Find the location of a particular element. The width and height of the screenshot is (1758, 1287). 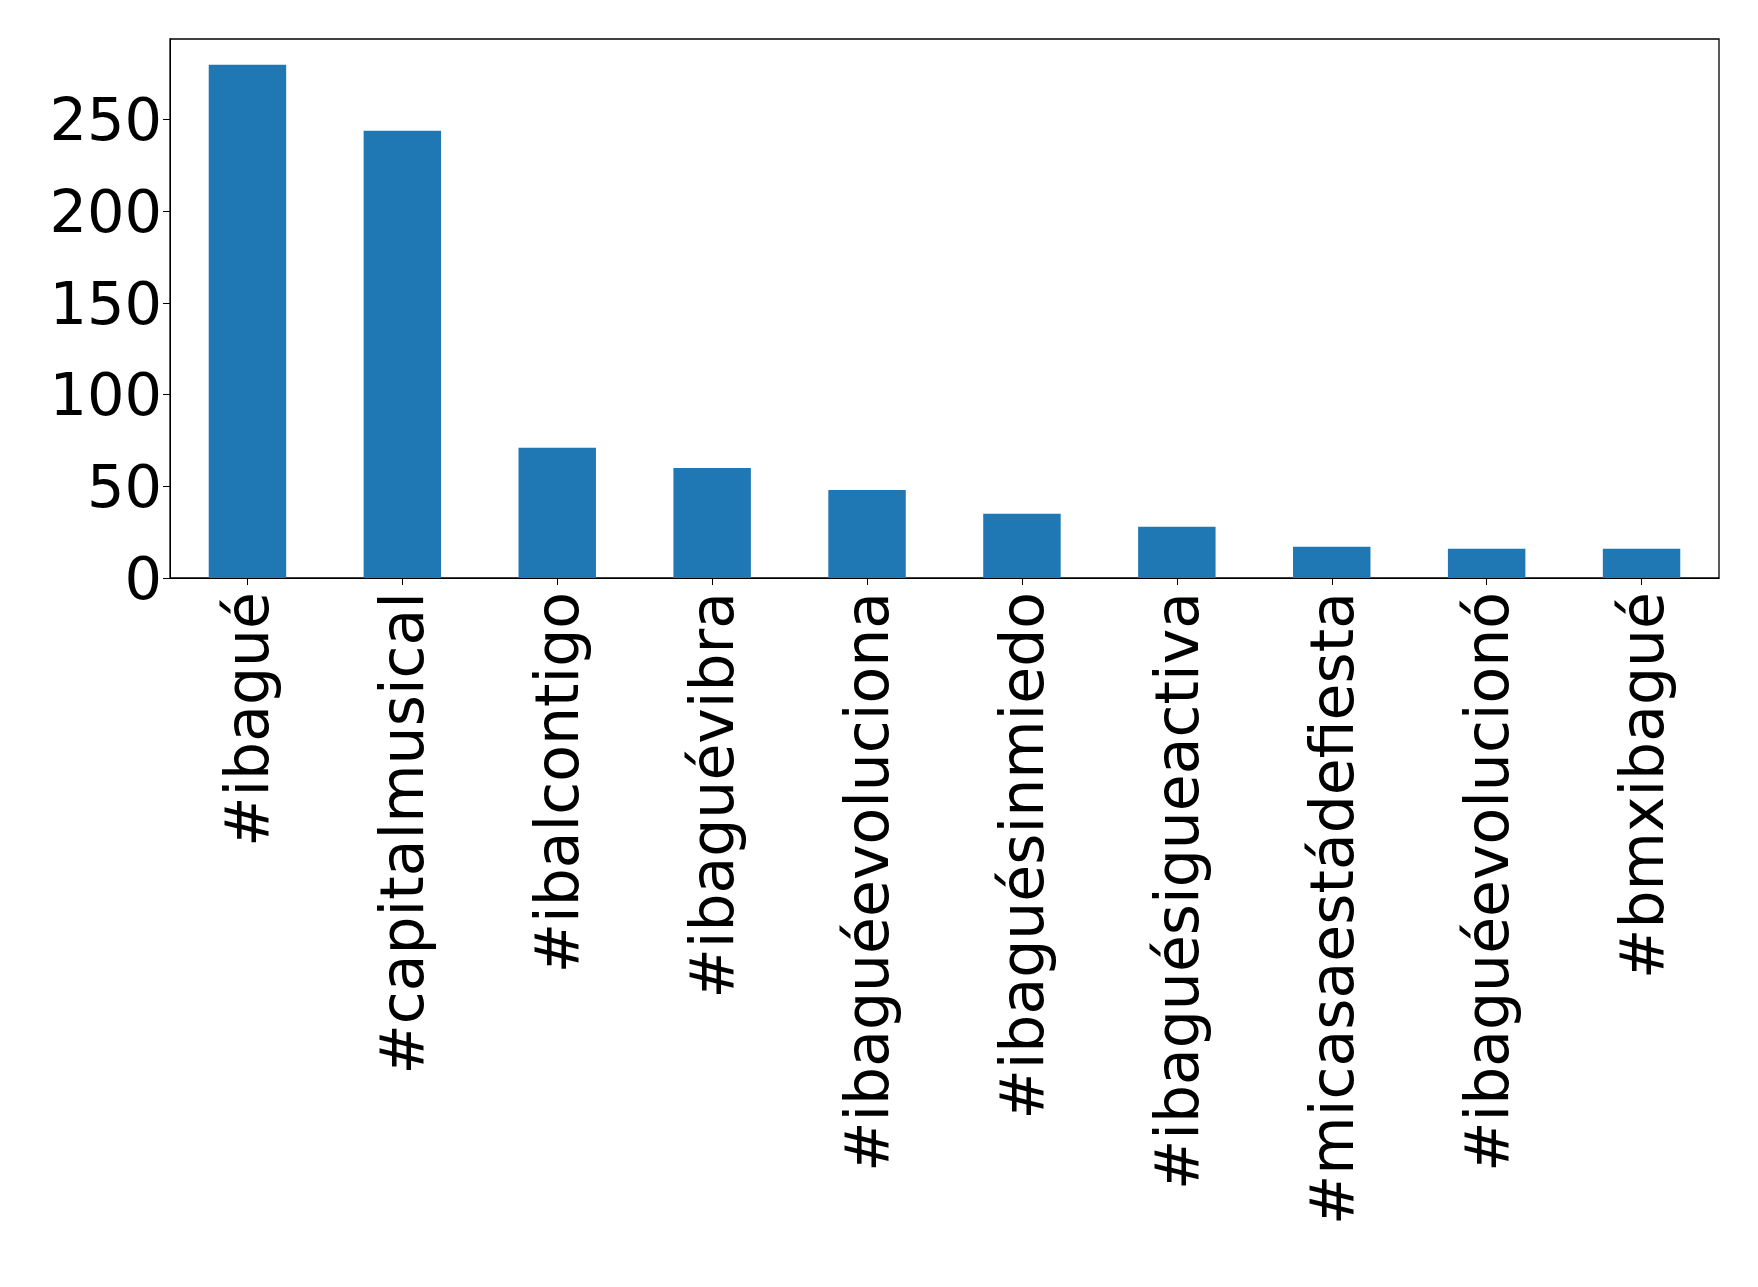

y-tick-label: 200 is located at coordinates (105, 211).